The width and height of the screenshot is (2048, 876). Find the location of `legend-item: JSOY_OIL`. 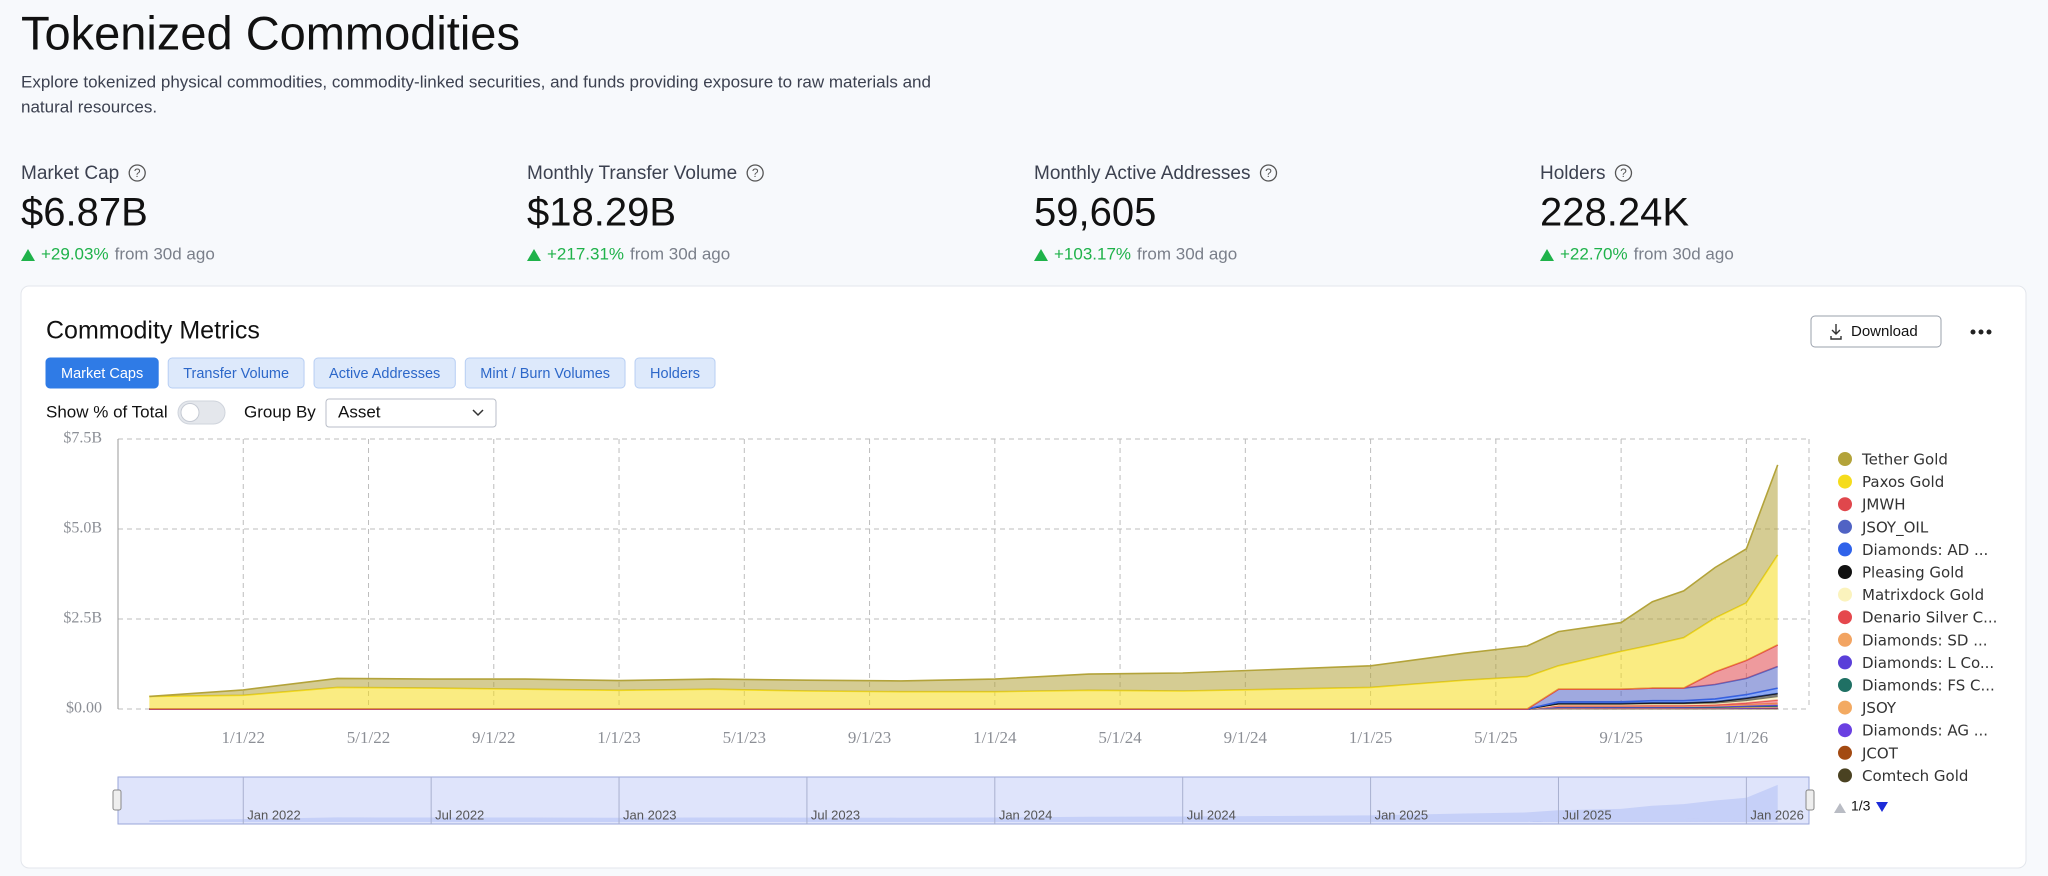

legend-item: JSOY_OIL is located at coordinates (1883, 527).